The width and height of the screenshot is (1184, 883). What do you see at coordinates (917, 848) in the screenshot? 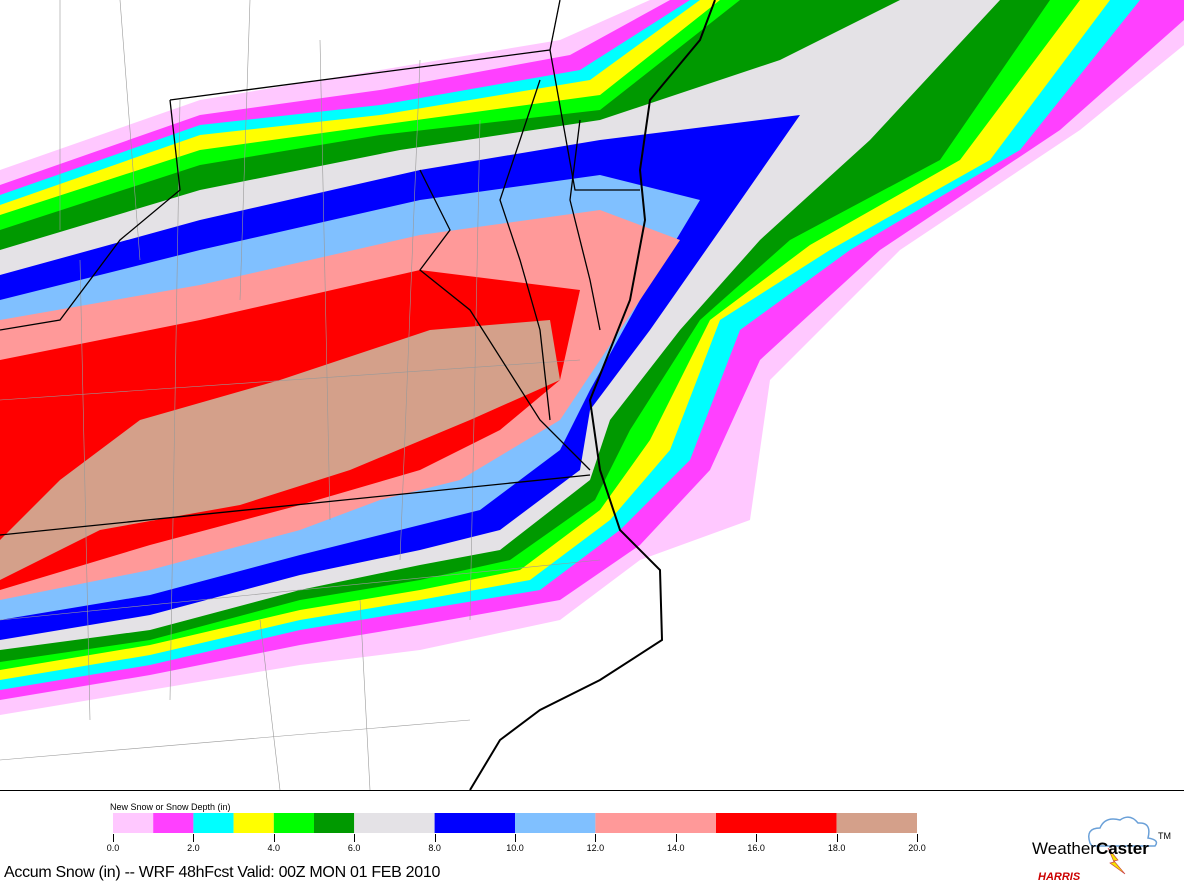
I see `legend-tick-label: 20.0` at bounding box center [917, 848].